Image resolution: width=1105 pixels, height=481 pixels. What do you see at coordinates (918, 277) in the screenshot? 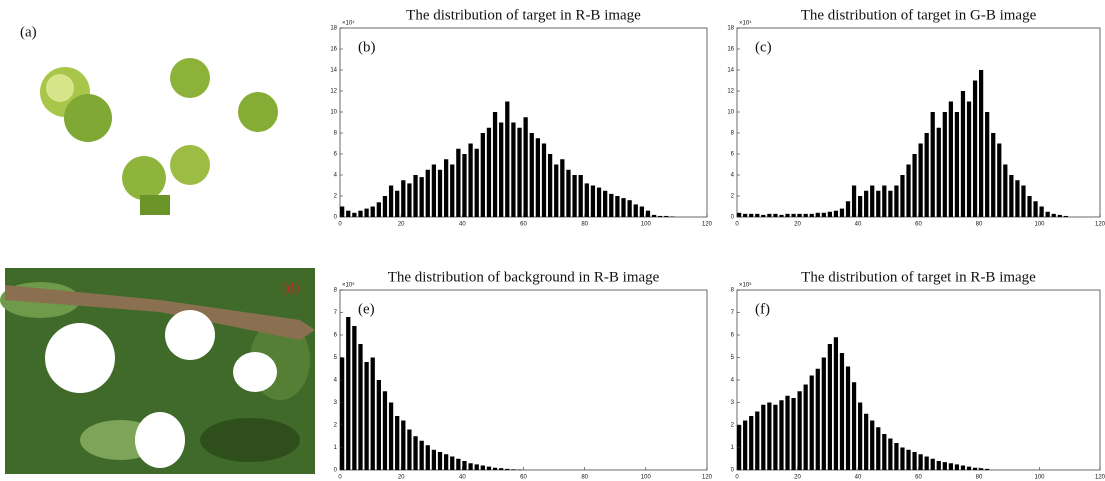
I see `chart-title: The distribution of target in R-B image` at bounding box center [918, 277].